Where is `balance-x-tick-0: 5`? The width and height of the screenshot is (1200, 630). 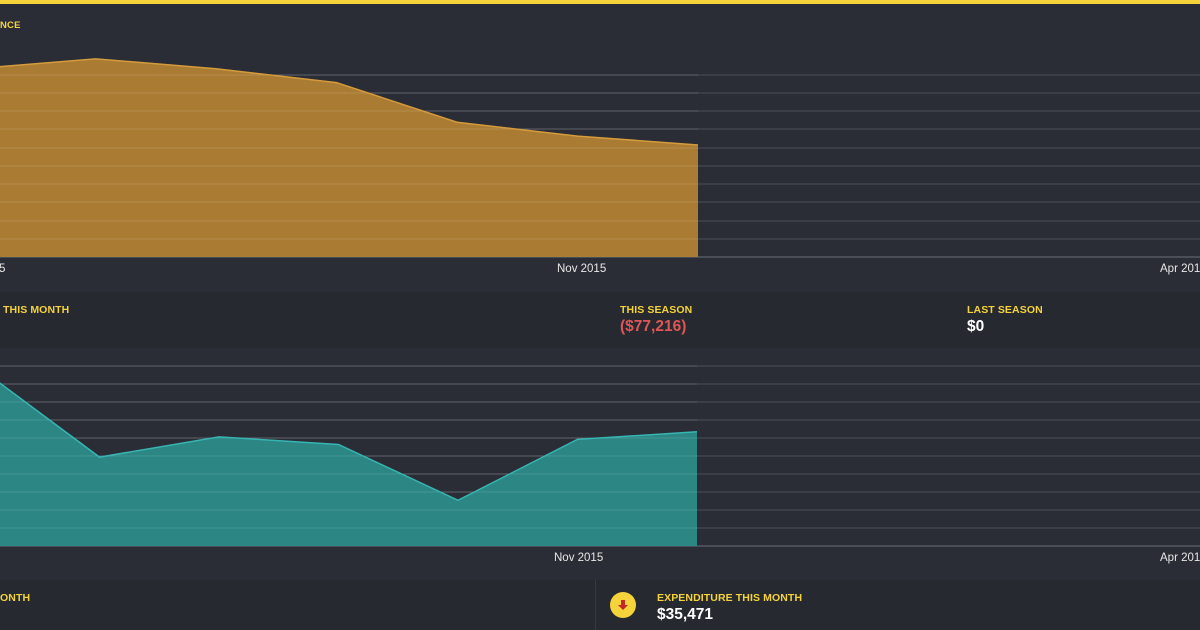 balance-x-tick-0: 5 is located at coordinates (3, 269).